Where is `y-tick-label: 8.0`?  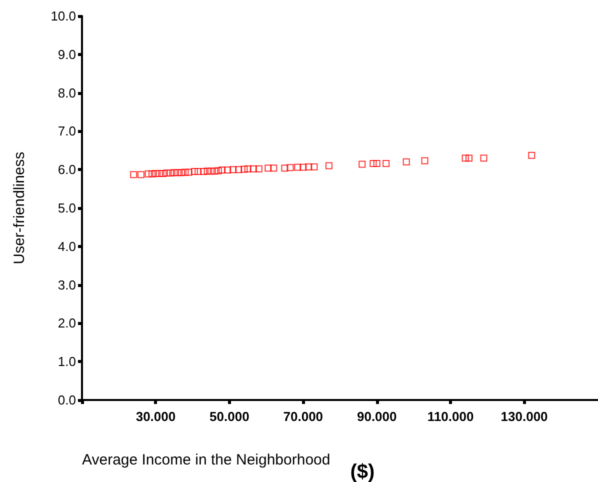
y-tick-label: 8.0 is located at coordinates (67, 92).